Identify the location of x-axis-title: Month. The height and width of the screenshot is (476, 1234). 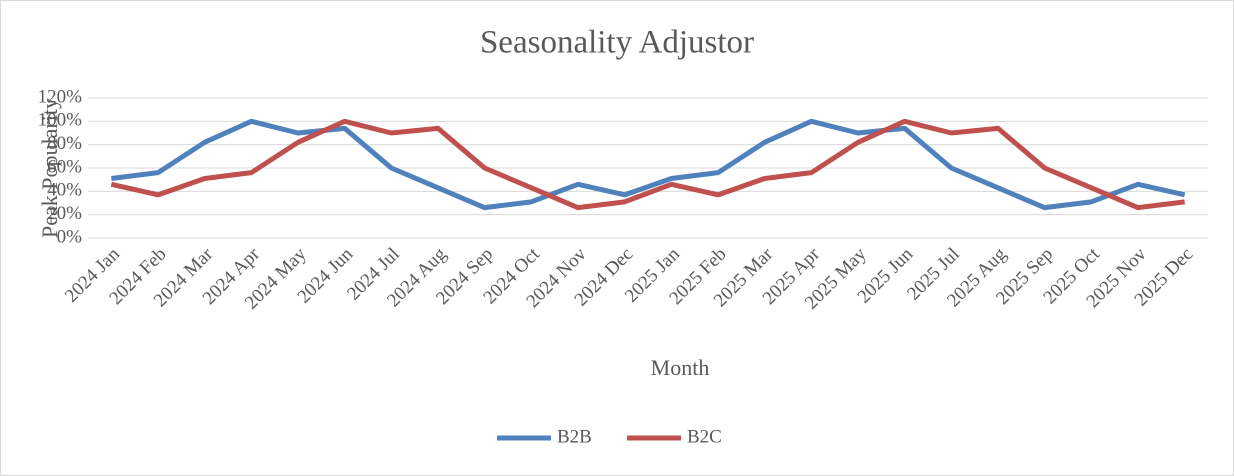
(680, 367).